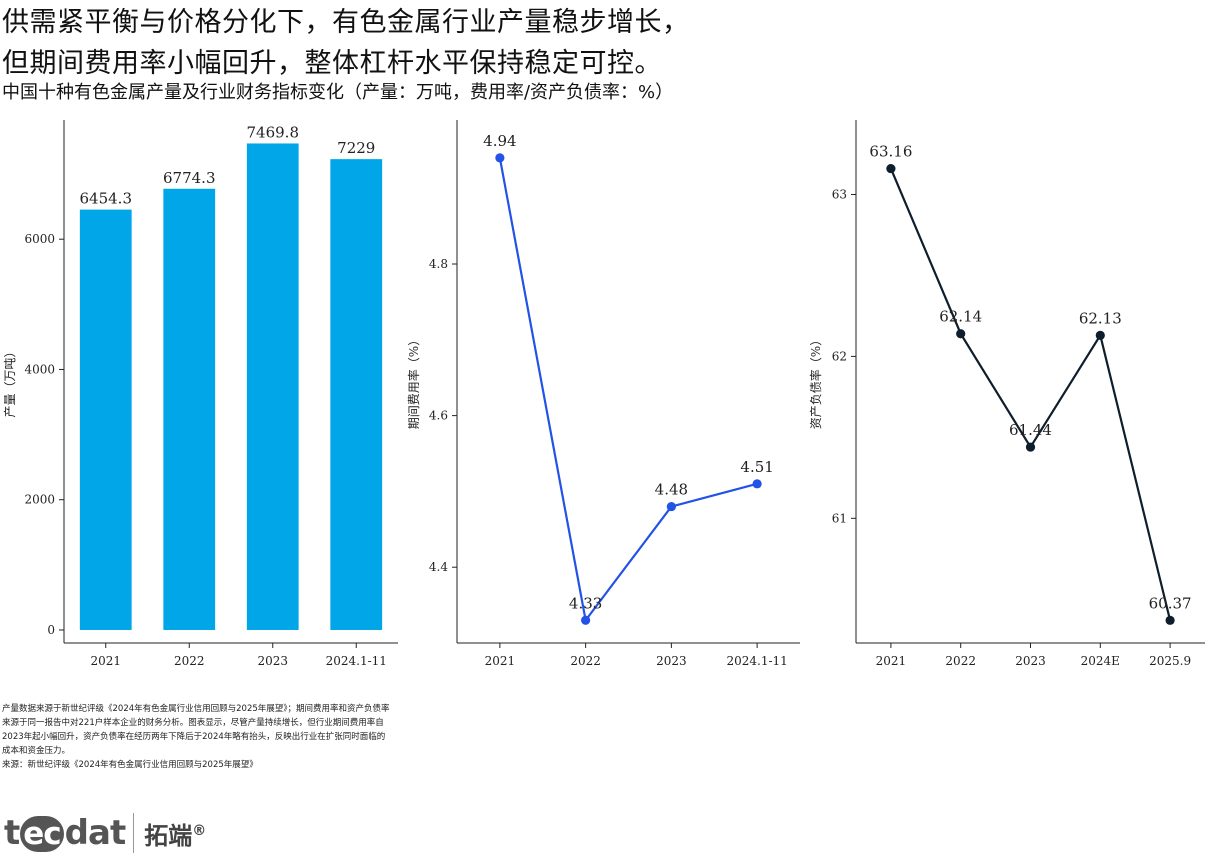 The height and width of the screenshot is (866, 1212). What do you see at coordinates (413, 381) in the screenshot?
I see `y-axis-title: 期间费用率（%）` at bounding box center [413, 381].